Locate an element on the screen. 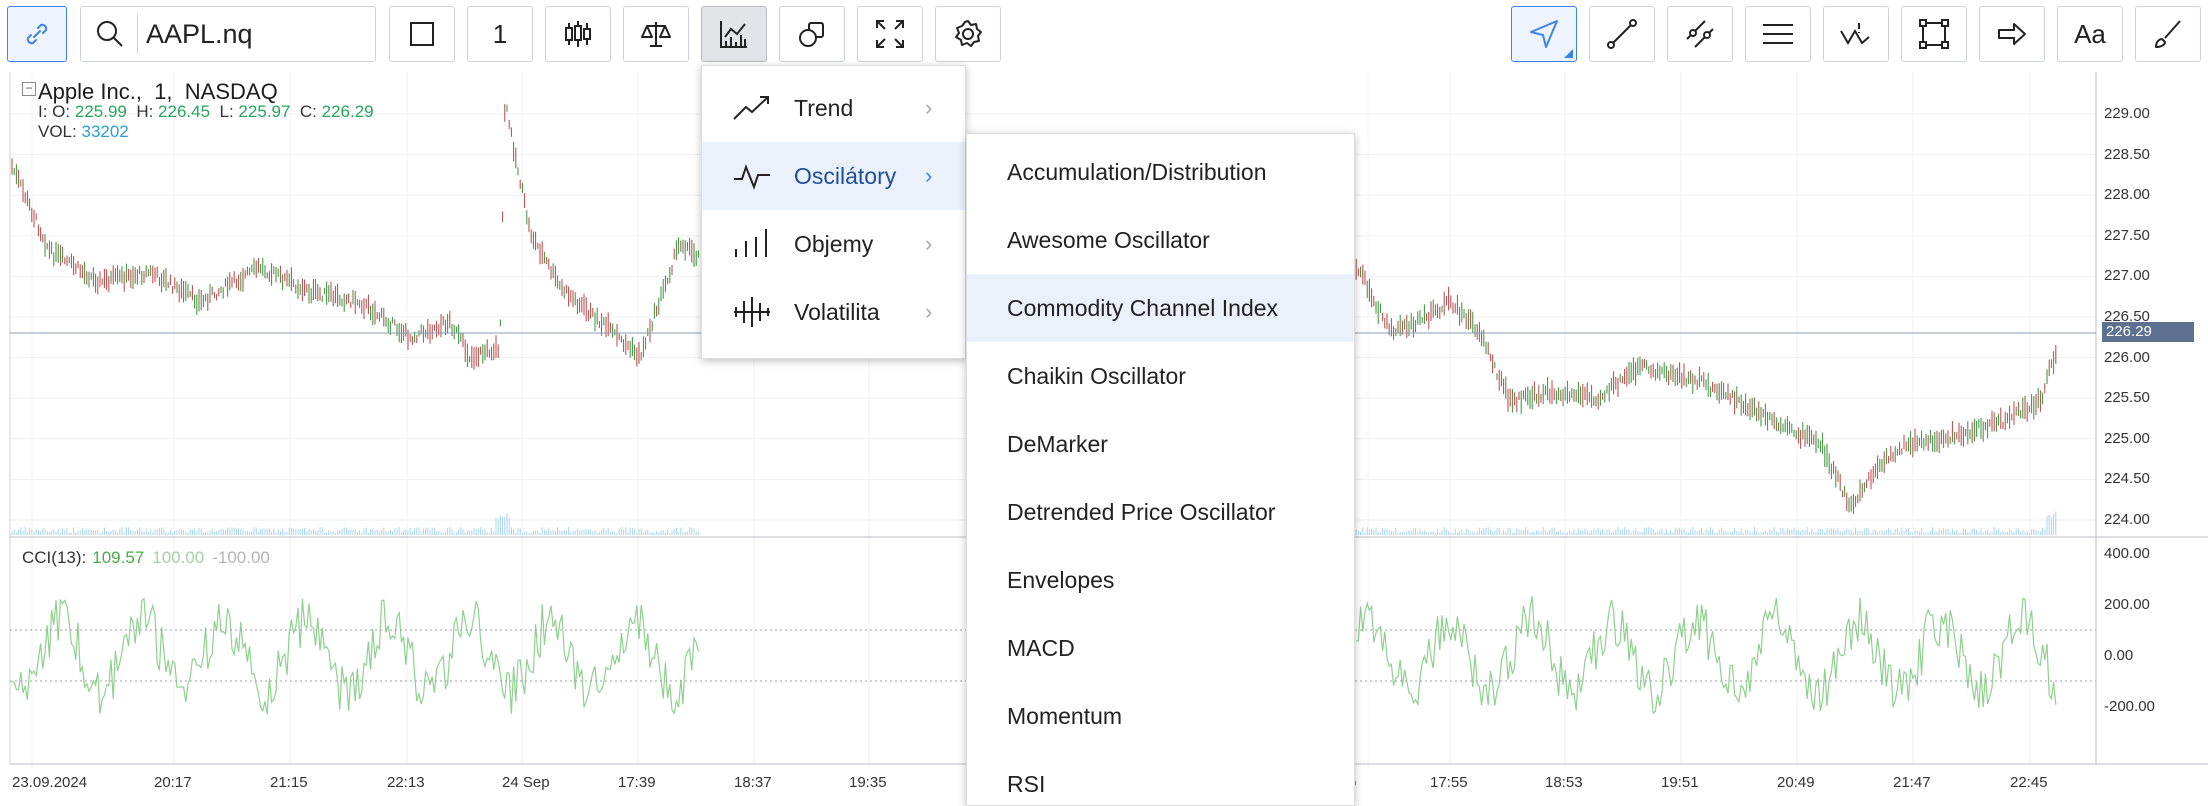  link-button is located at coordinates (37, 34).